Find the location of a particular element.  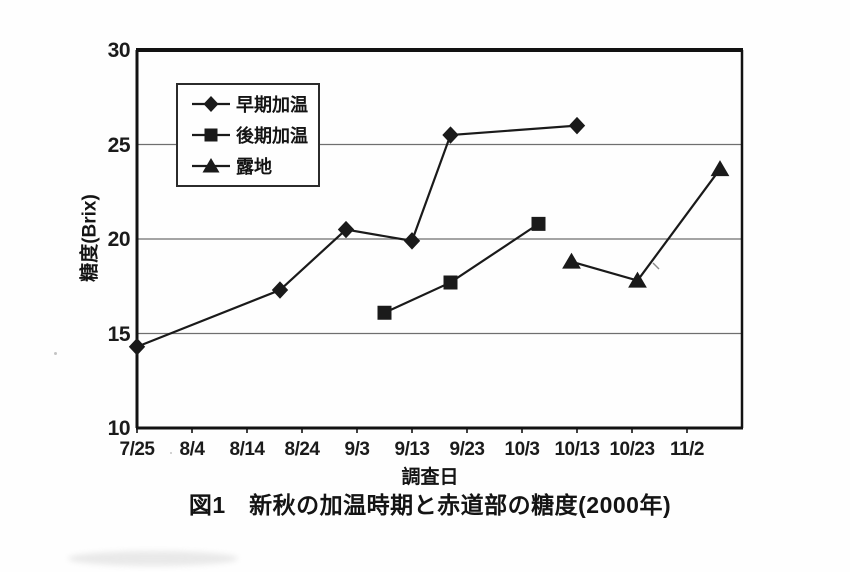

series-point-late-heating-10/6 is located at coordinates (538, 223).